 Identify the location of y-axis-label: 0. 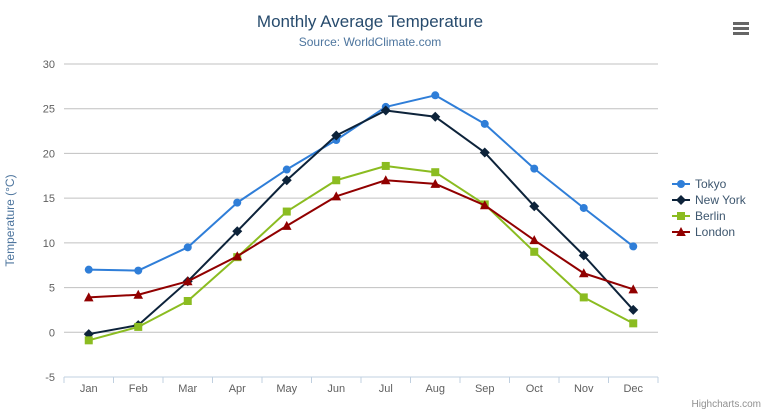
(52, 333).